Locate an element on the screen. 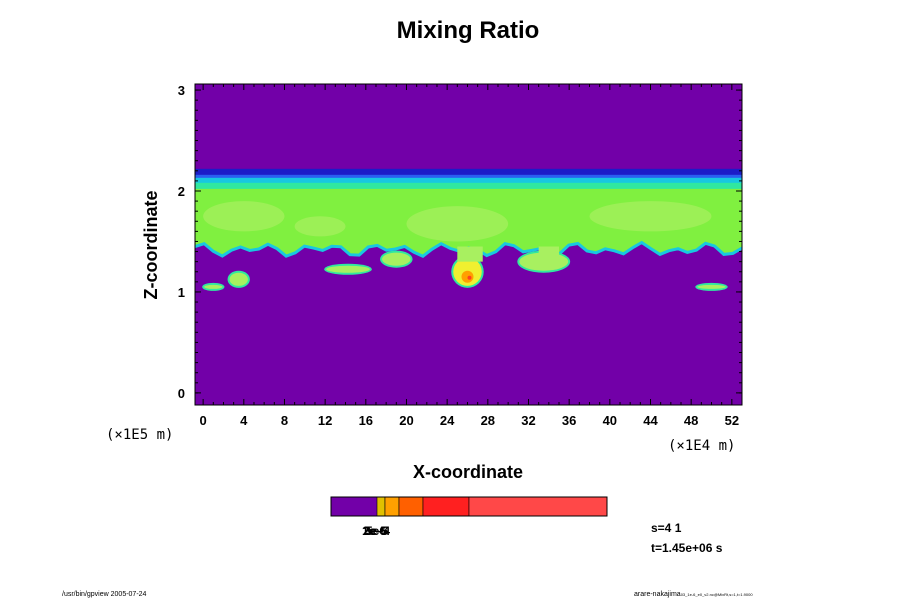 The width and height of the screenshot is (900, 600). plume-core is located at coordinates (467, 276).